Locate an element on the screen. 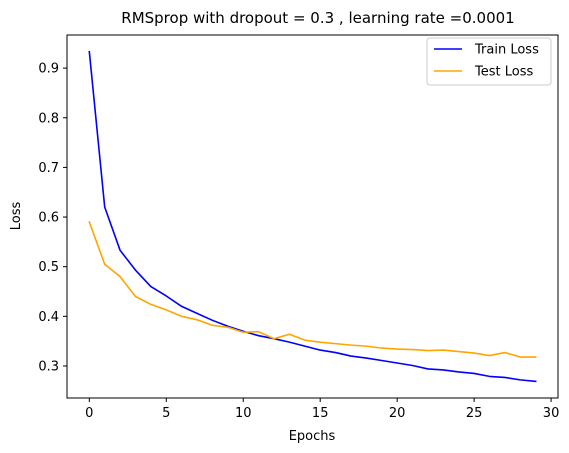 The image size is (569, 453). y-tick-label: 0.8 is located at coordinates (48, 118).